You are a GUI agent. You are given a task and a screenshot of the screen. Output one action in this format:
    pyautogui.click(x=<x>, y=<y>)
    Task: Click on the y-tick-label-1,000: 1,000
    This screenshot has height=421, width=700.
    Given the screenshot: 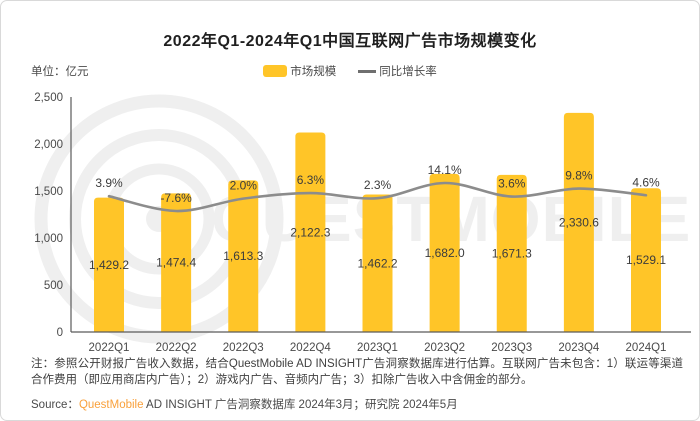 What is the action you would take?
    pyautogui.click(x=48, y=239)
    